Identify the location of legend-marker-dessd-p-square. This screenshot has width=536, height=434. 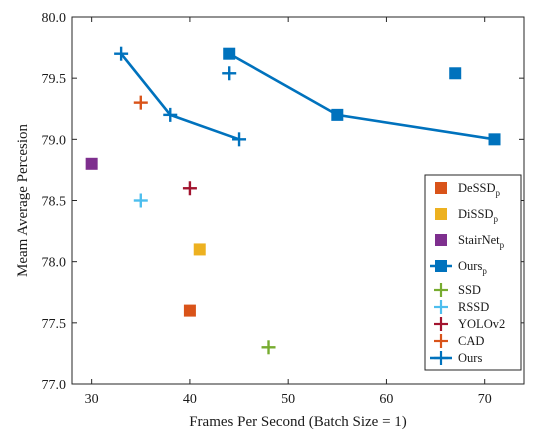
(441, 188).